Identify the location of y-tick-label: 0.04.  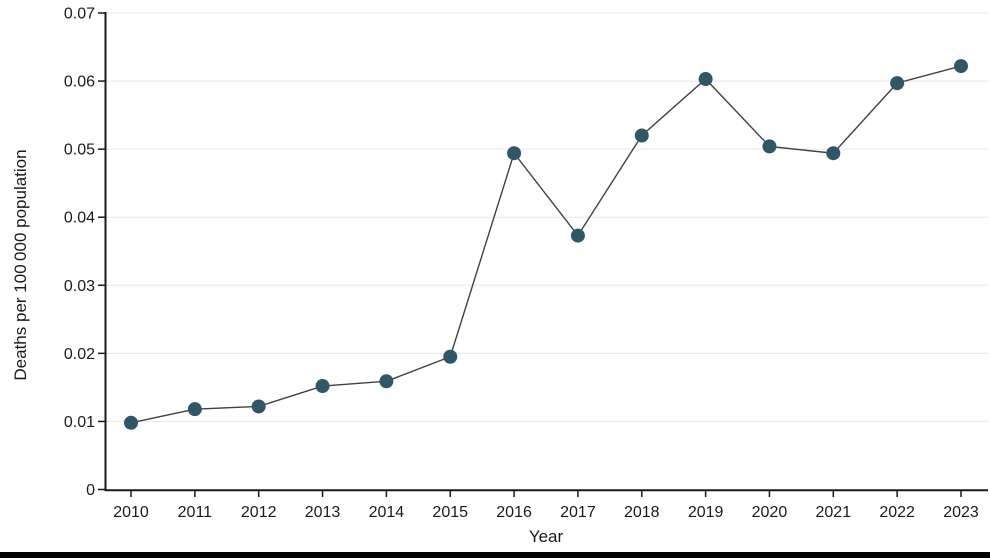
(79, 218).